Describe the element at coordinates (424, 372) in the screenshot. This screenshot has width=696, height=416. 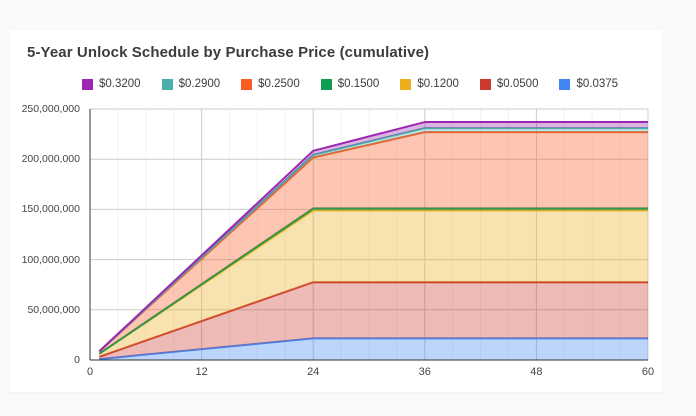
I see `x-tick-label: 36` at that location.